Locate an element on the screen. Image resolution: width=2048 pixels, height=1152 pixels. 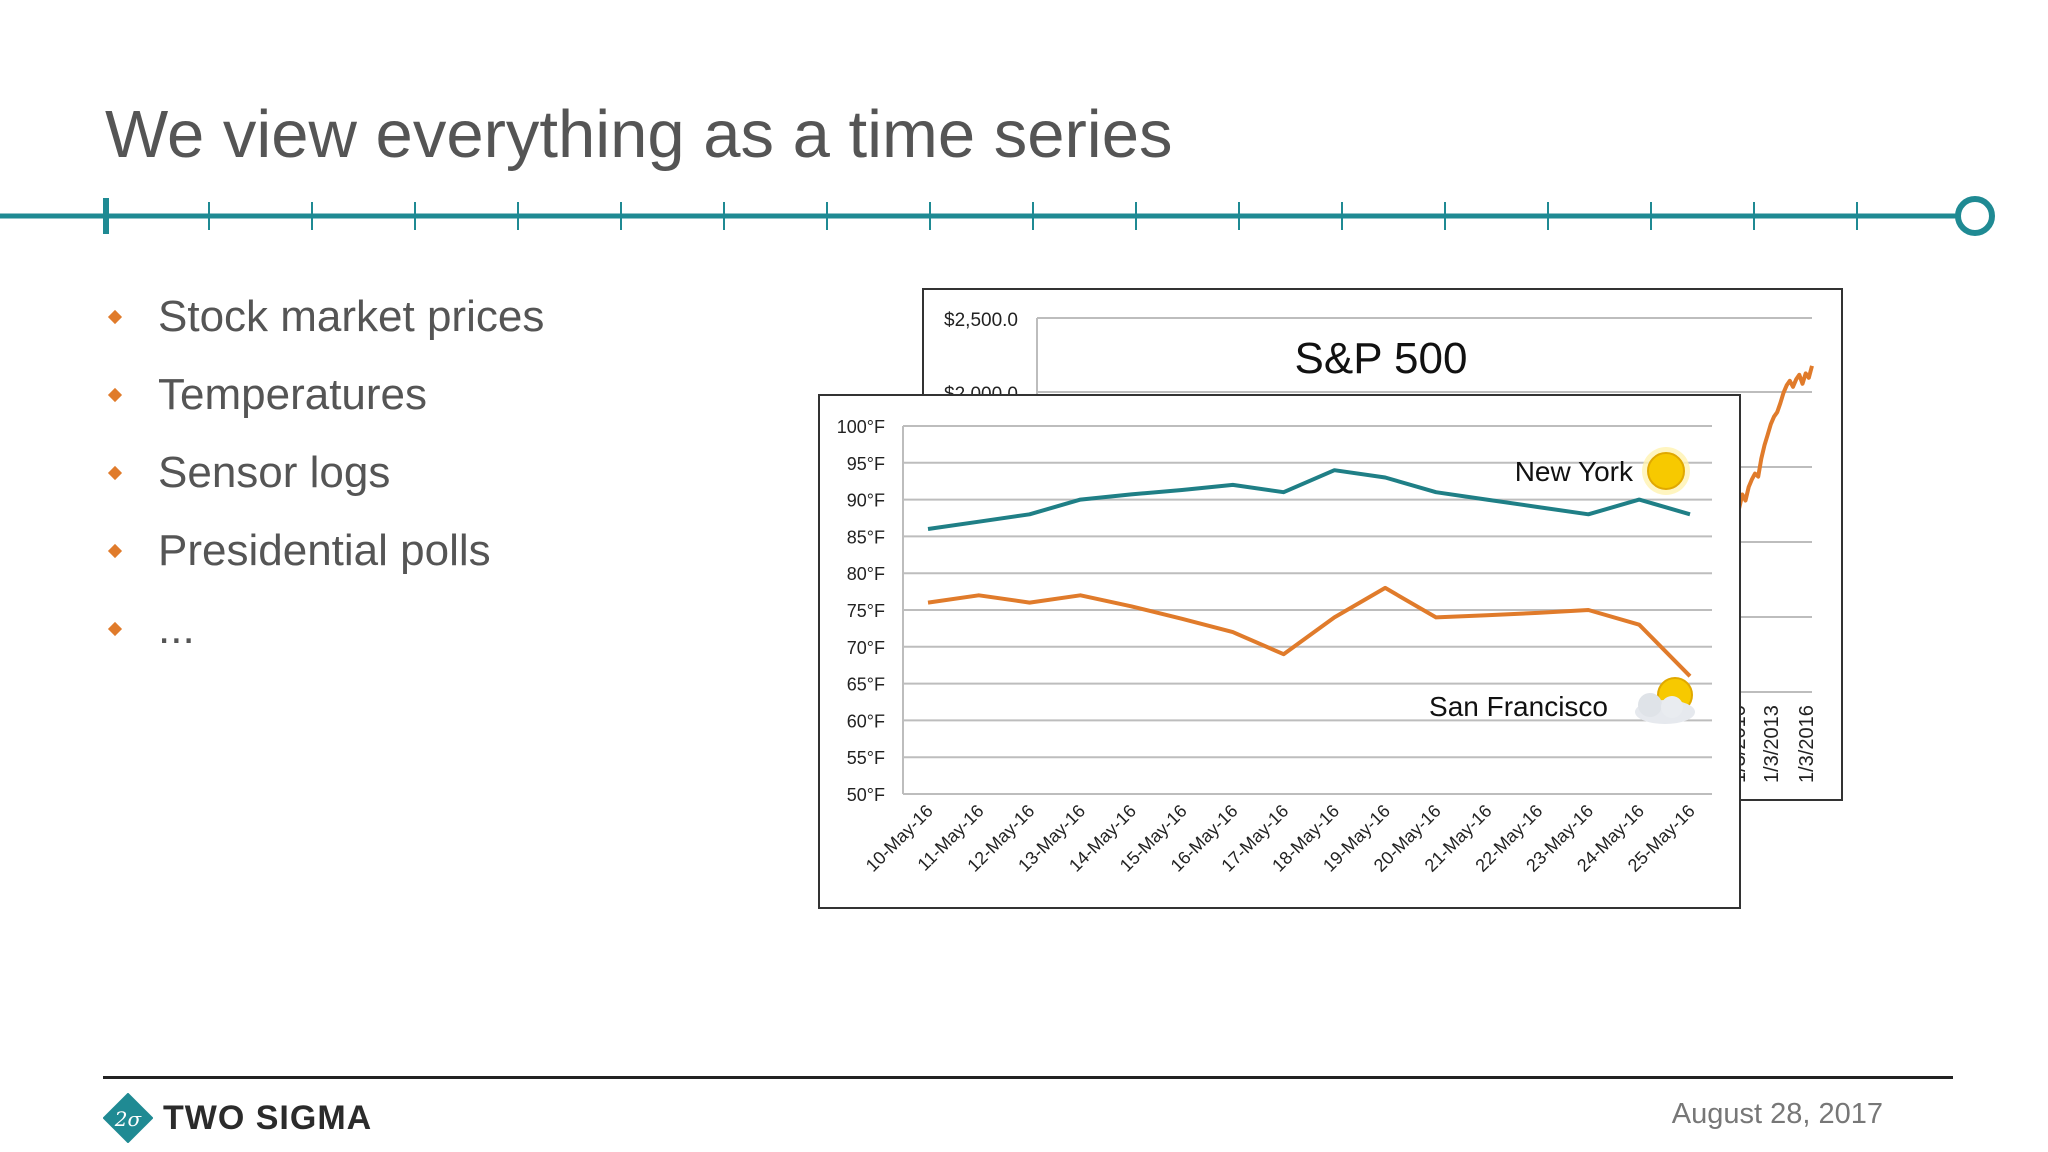
temperature-y-tick-label: 70°F is located at coordinates (866, 648).